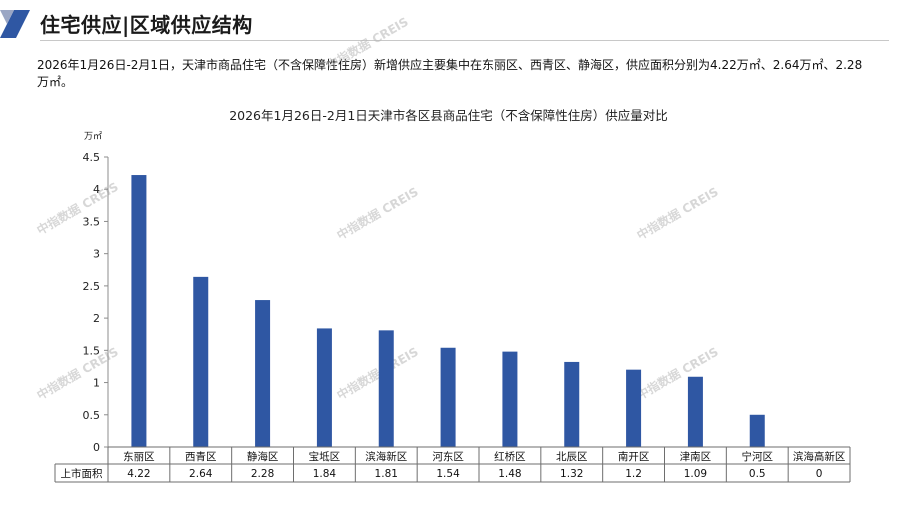 Image resolution: width=897 pixels, height=505 pixels. Describe the element at coordinates (263, 373) in the screenshot. I see `bar-静海区` at that location.